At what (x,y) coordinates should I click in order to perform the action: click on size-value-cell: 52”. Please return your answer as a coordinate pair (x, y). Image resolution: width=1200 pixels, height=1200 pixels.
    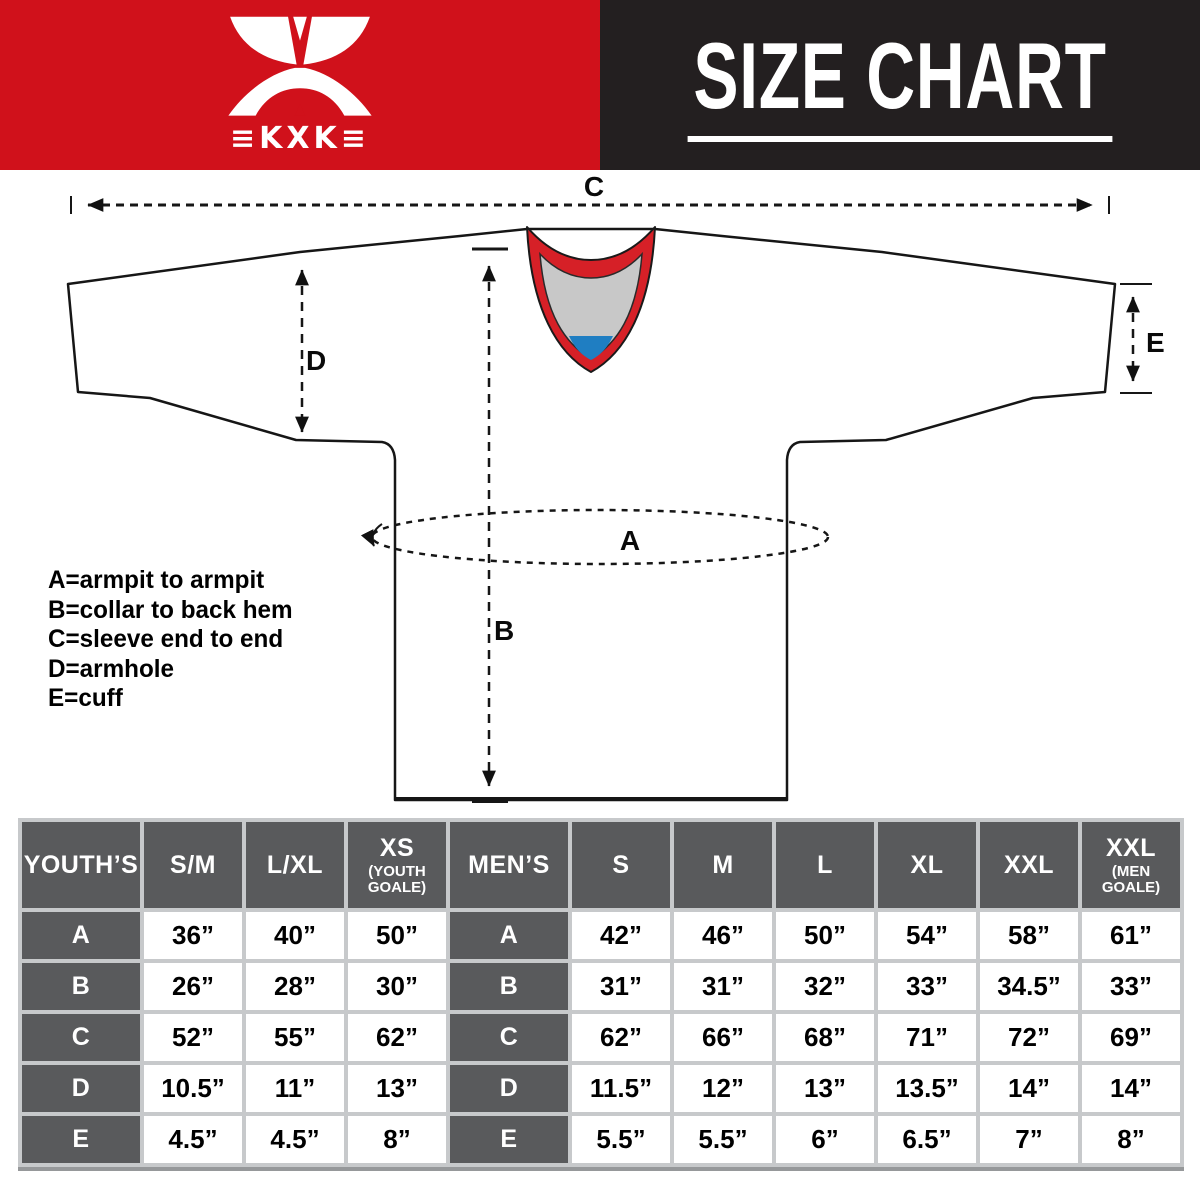
    Looking at the image, I should click on (193, 1037).